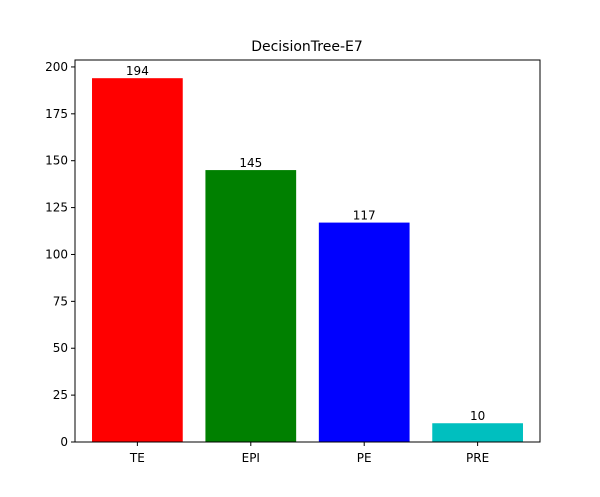 The image size is (600, 497). I want to click on x-tick-label: EPI, so click(251, 458).